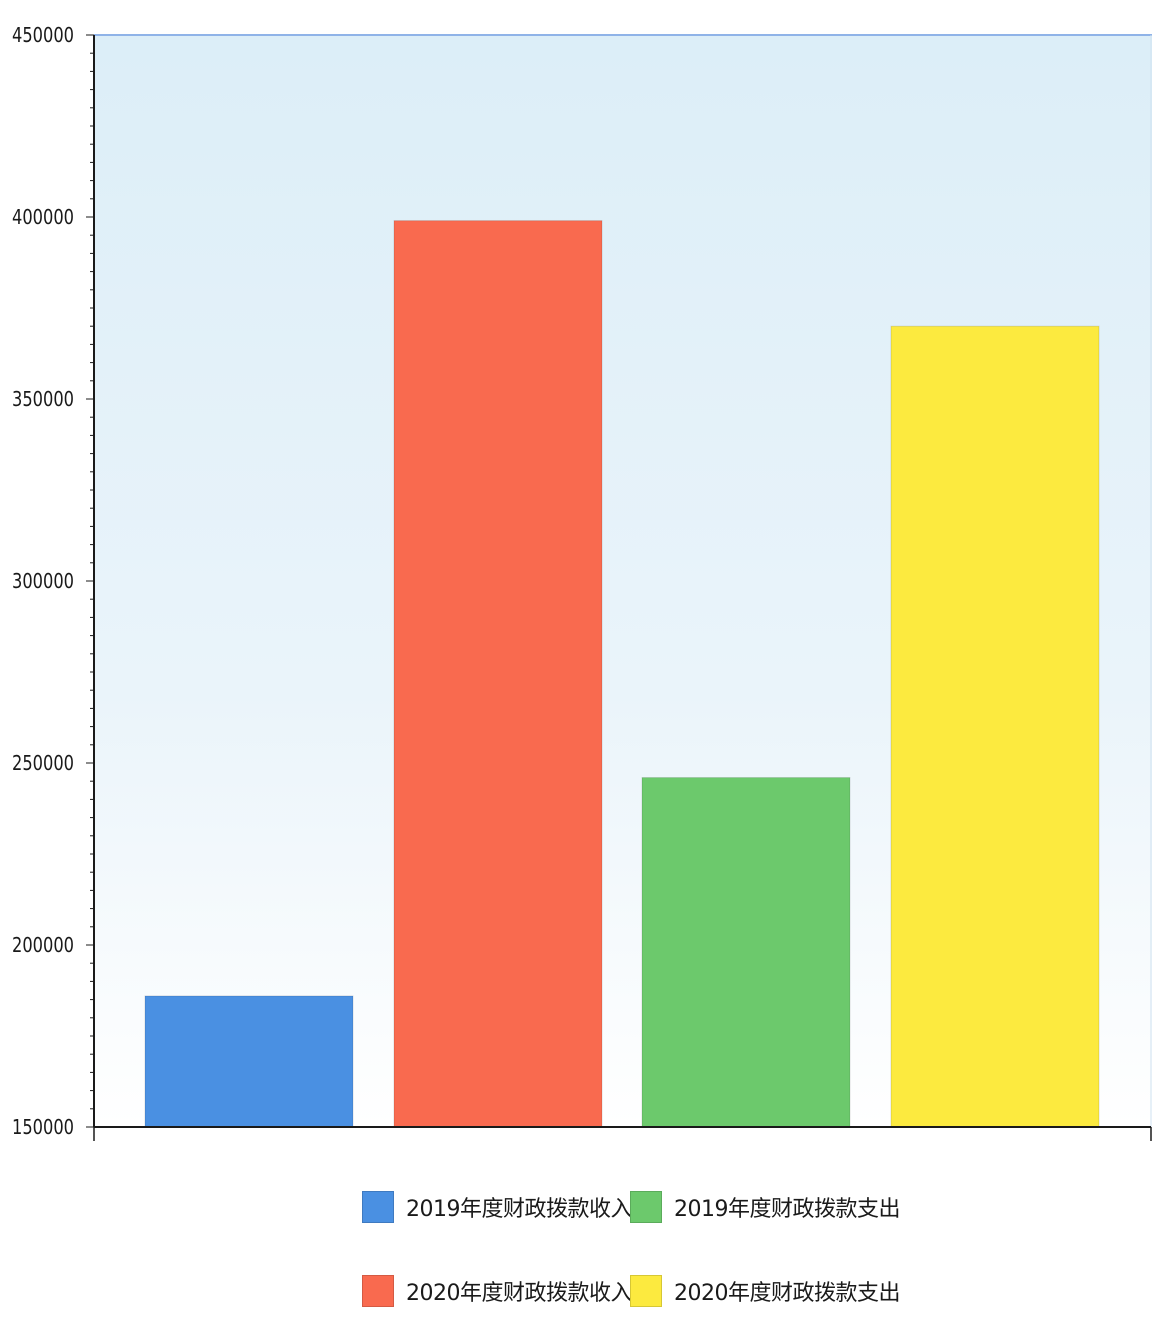 This screenshot has width=1157, height=1324. What do you see at coordinates (519, 1293) in the screenshot?
I see `legend-label: 2020年度财政拨款收入` at bounding box center [519, 1293].